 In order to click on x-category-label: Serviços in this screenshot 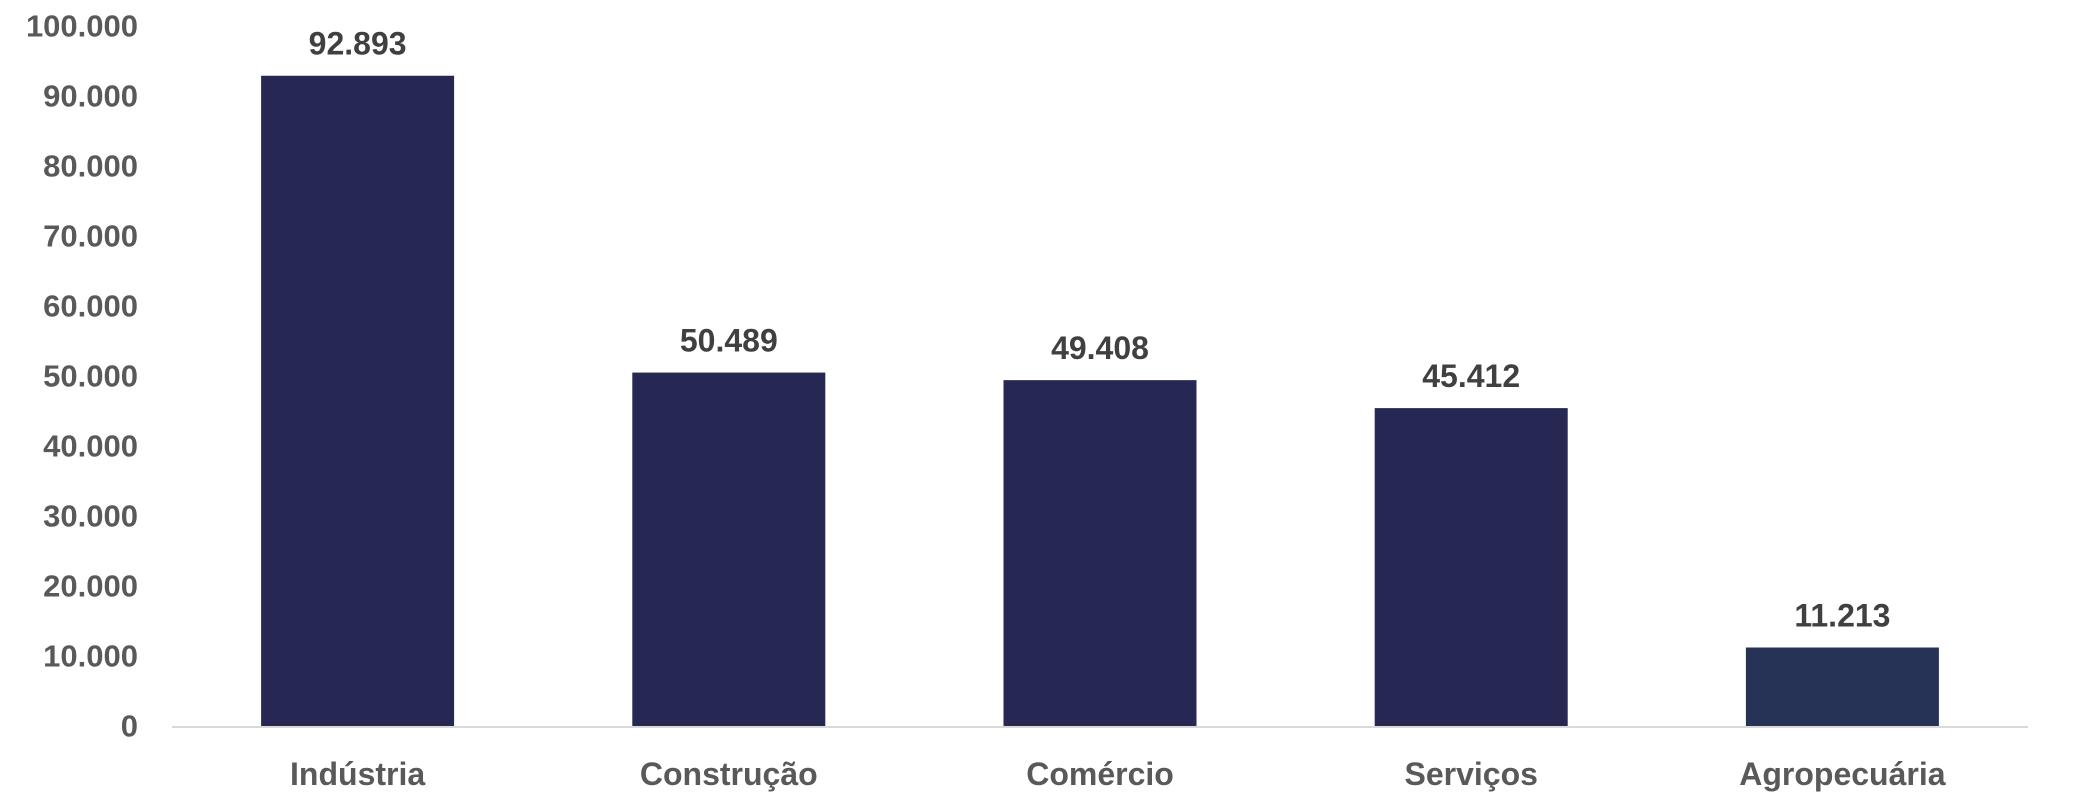, I will do `click(1470, 774)`.